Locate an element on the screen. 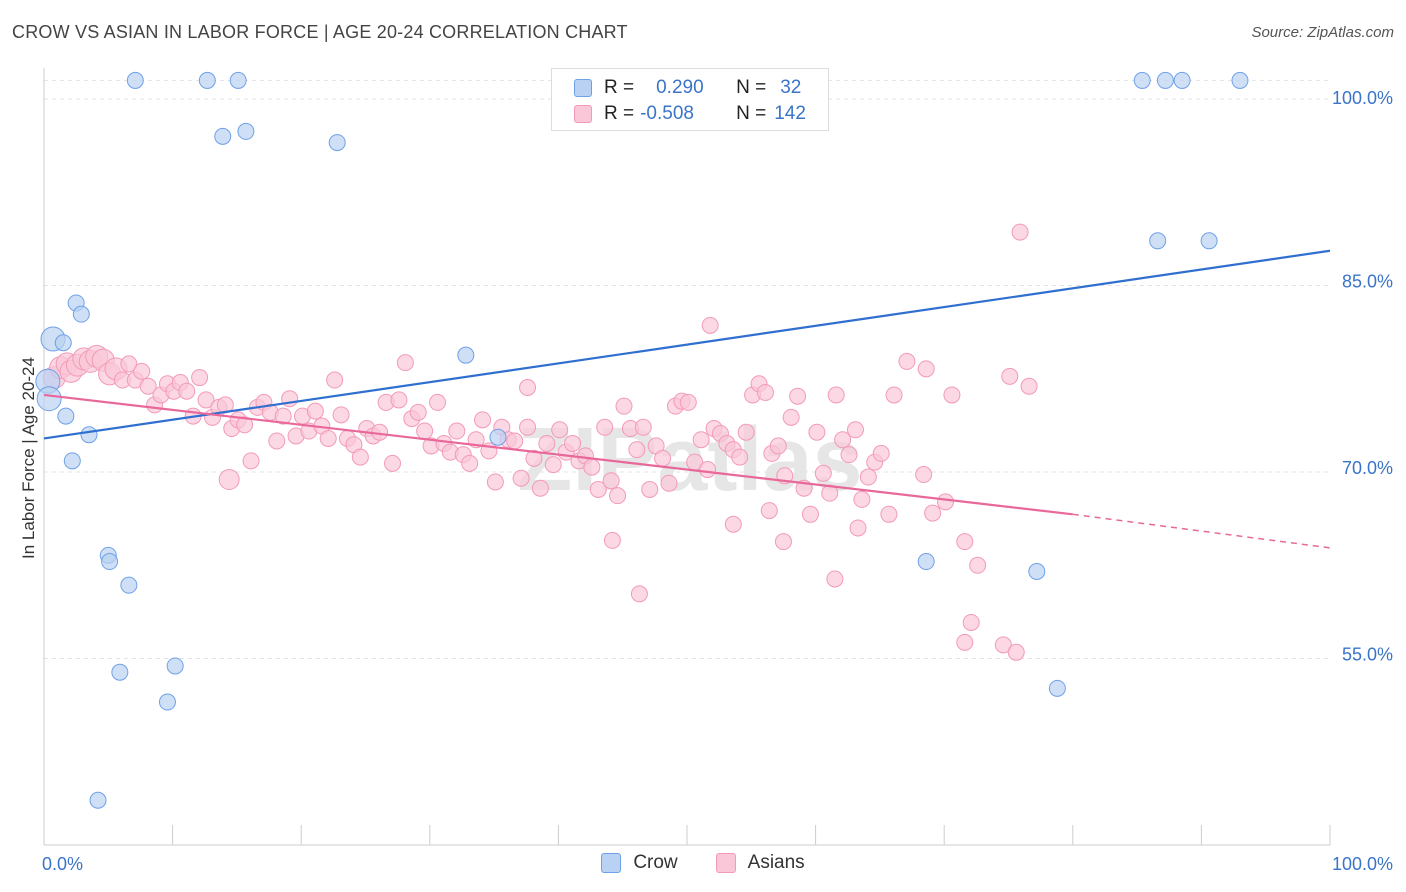  legend-row-crow: R = 0.290 N = 32 is located at coordinates (687, 88).